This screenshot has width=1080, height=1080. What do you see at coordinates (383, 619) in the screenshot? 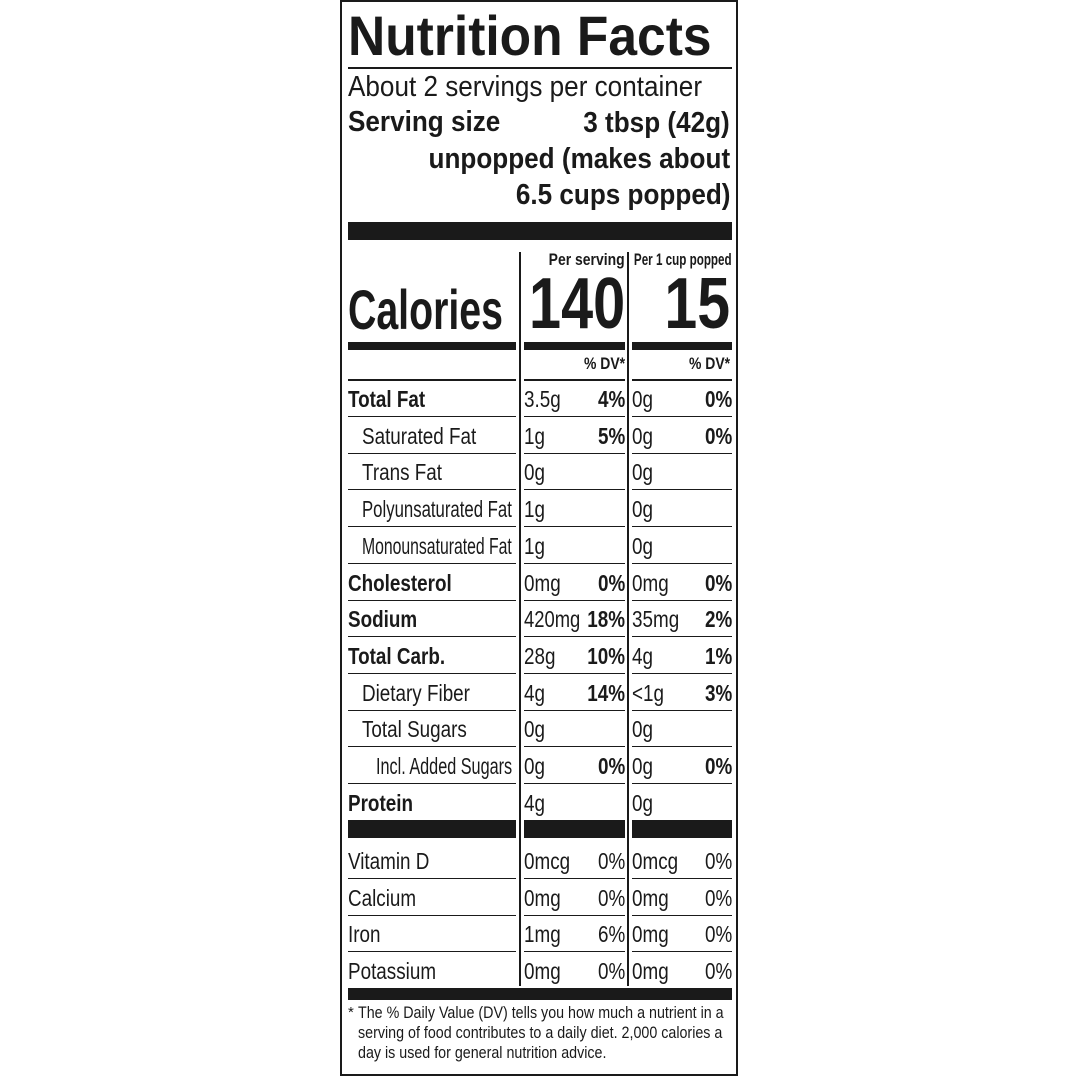
I see `nutrient-name: Sodium` at bounding box center [383, 619].